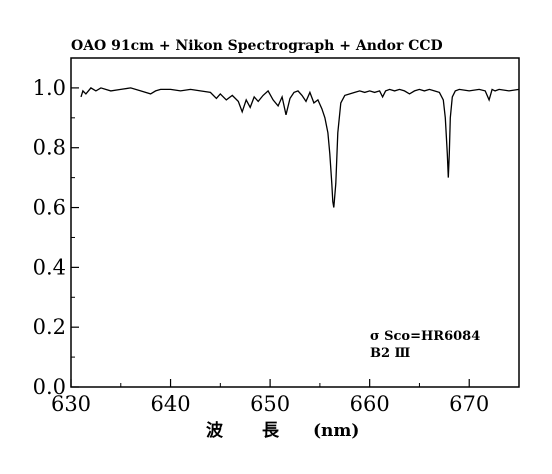 This screenshot has width=552, height=474. I want to click on y-tick-label: 0.0, so click(49, 387).